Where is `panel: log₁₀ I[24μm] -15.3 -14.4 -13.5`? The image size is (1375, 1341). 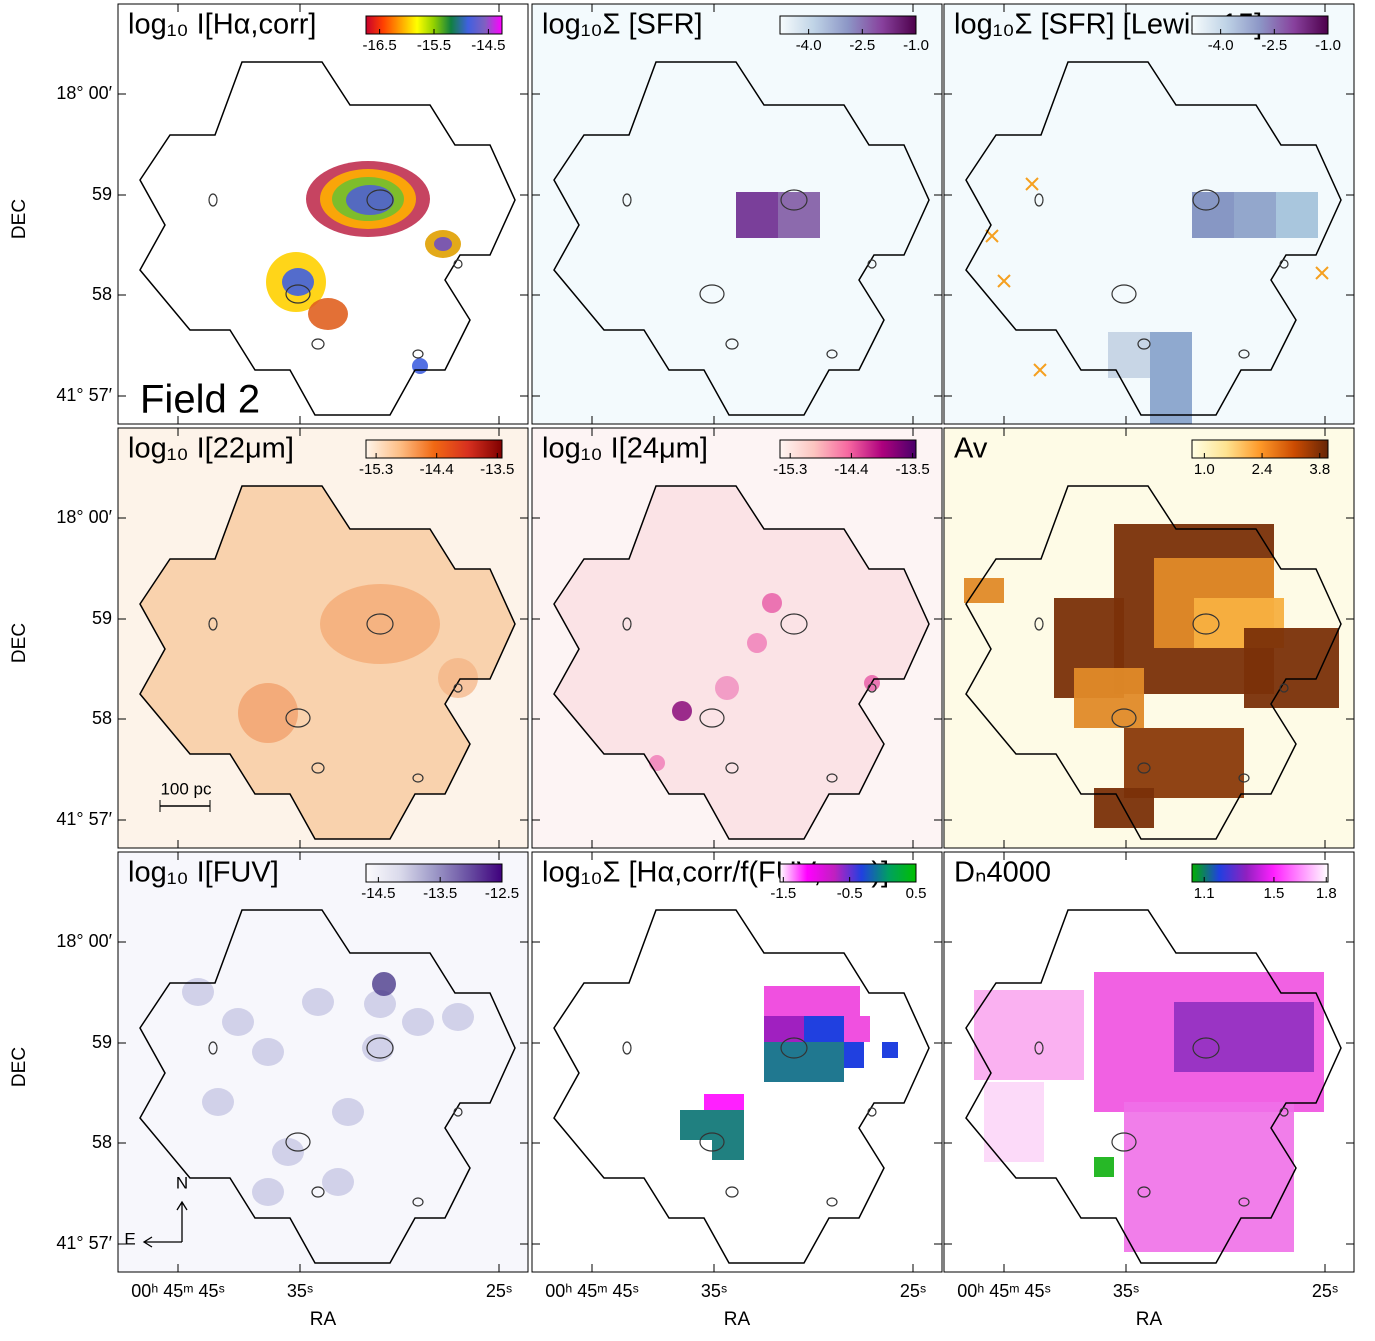
panel: log₁₀ I[24μm] -15.3 -14.4 -13.5 is located at coordinates (737, 638).